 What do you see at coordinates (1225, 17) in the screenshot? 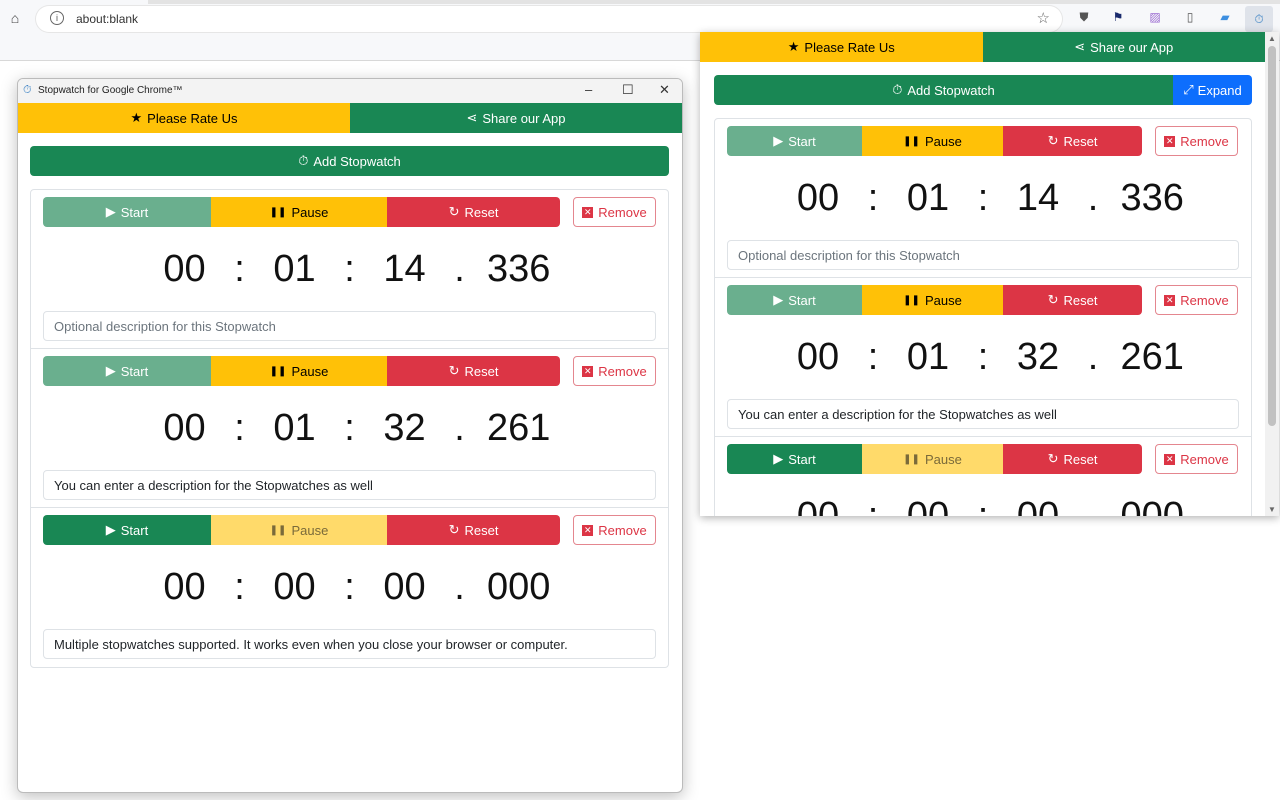
I see `chat-icon: ▰` at bounding box center [1225, 17].